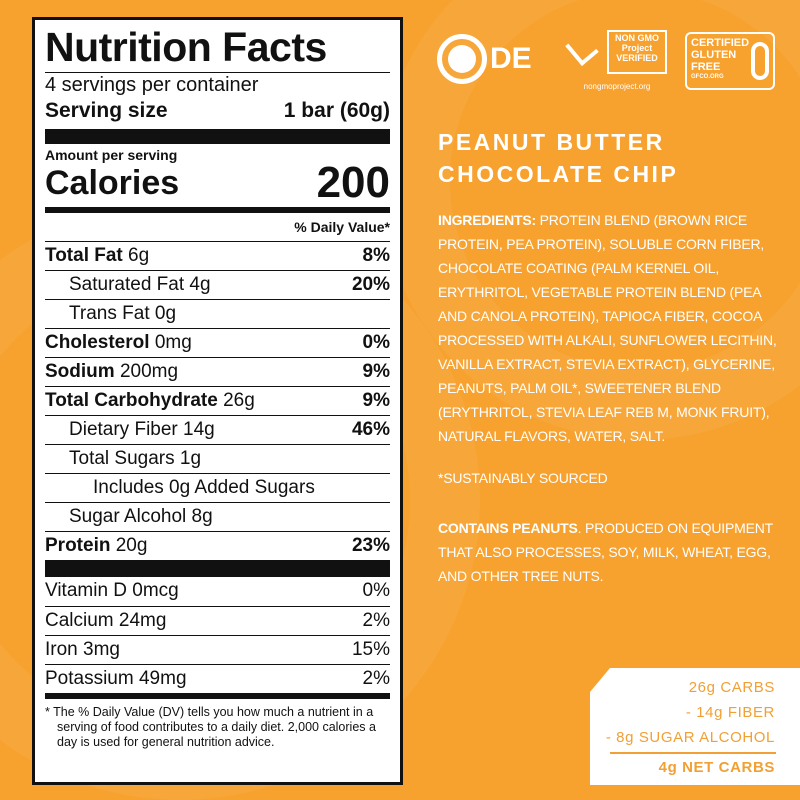  I want to click on nutrient-name: Dietary Fiber 14g, so click(142, 429).